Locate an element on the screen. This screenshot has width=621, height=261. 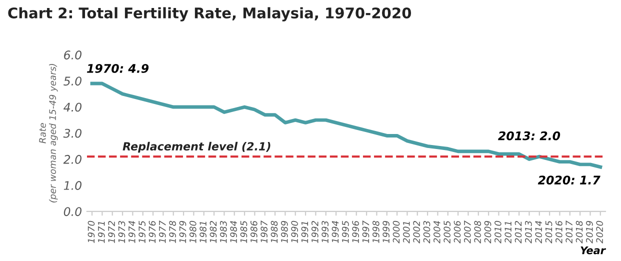
x-tick-label: 1995 is located at coordinates (345, 231).